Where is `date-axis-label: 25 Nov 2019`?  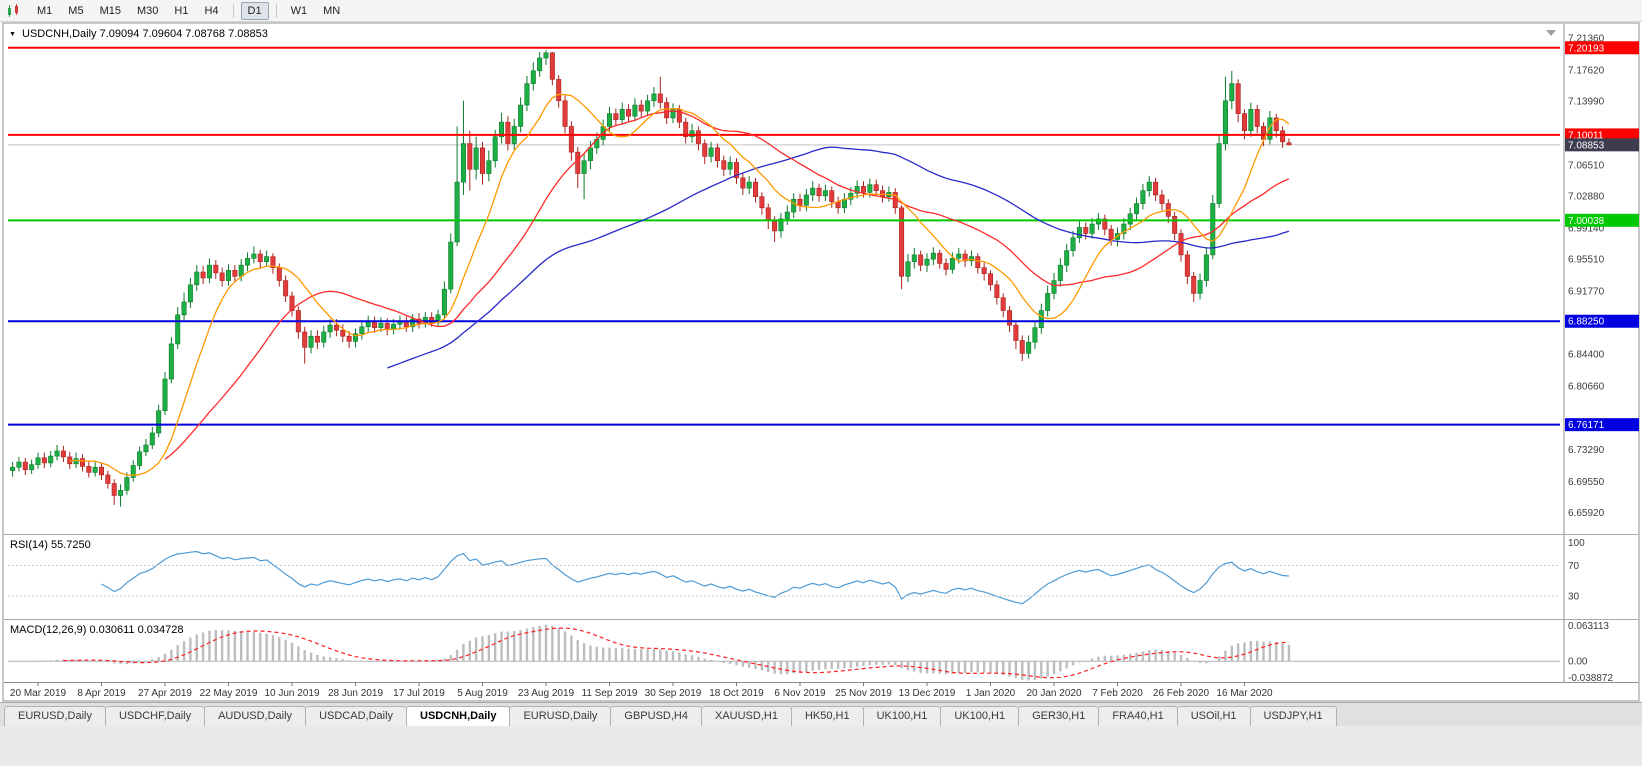 date-axis-label: 25 Nov 2019 is located at coordinates (863, 693).